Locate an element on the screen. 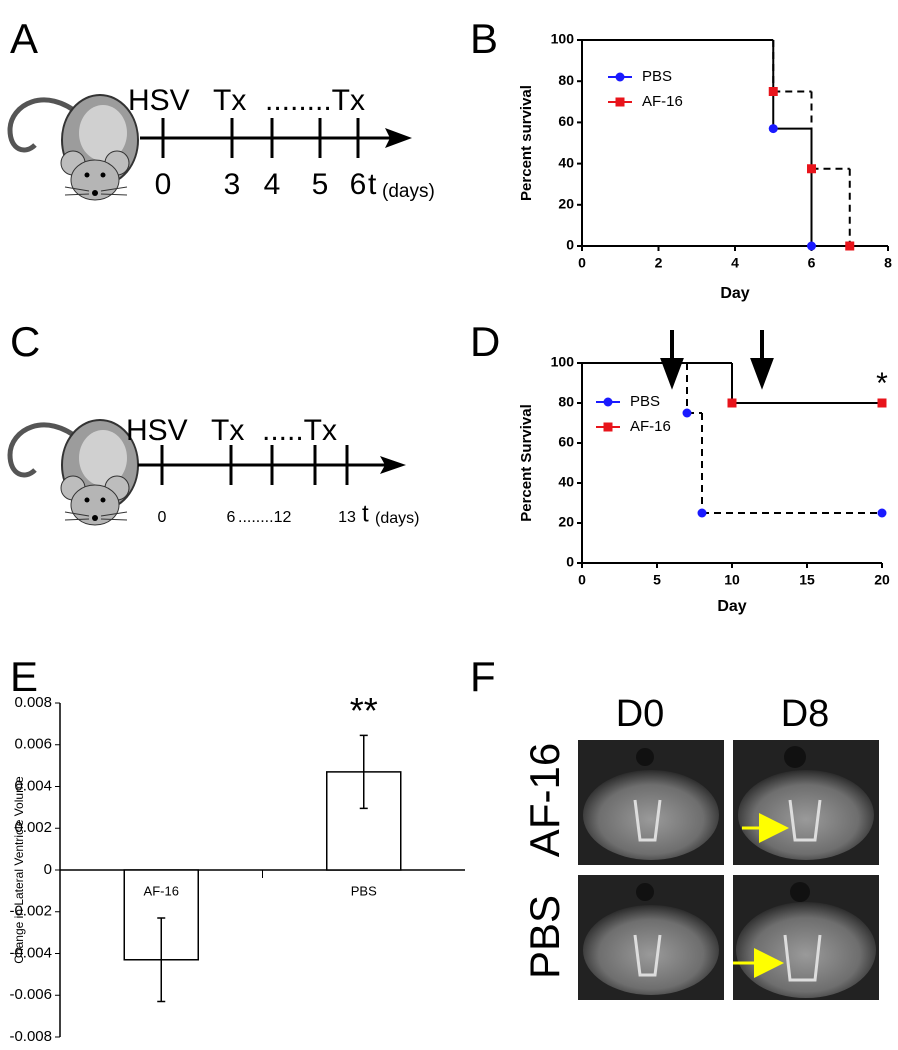 The image size is (898, 1050). panel-a: HSV Tx ........Tx 0 3 4 5 6 t (days) is located at coordinates (222, 143).